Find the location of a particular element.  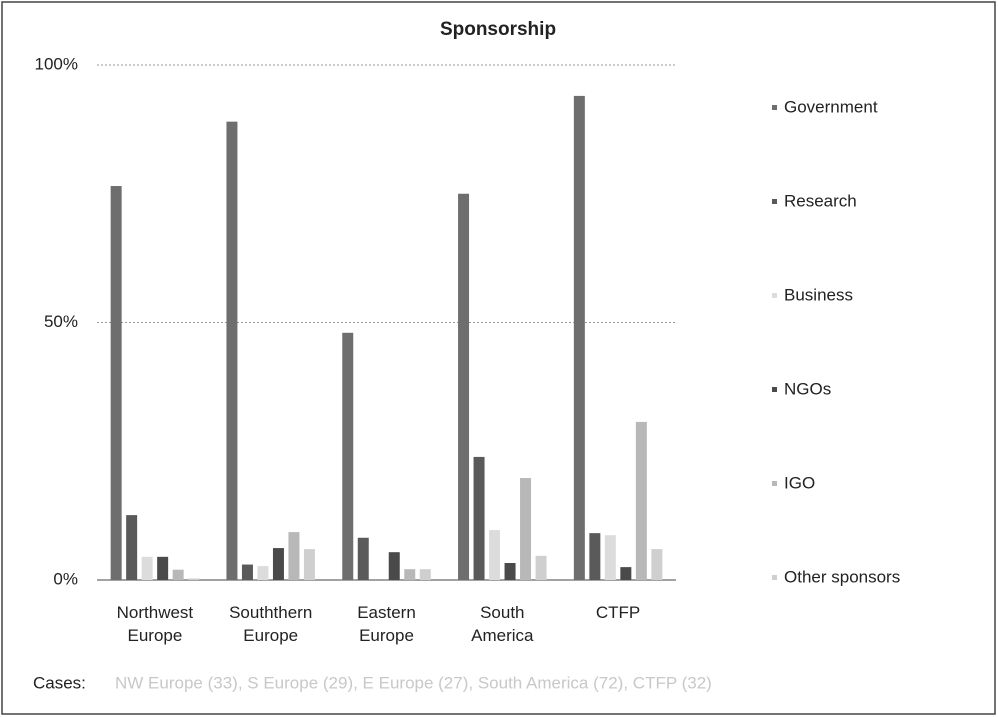

legend-label: Government is located at coordinates (831, 106).